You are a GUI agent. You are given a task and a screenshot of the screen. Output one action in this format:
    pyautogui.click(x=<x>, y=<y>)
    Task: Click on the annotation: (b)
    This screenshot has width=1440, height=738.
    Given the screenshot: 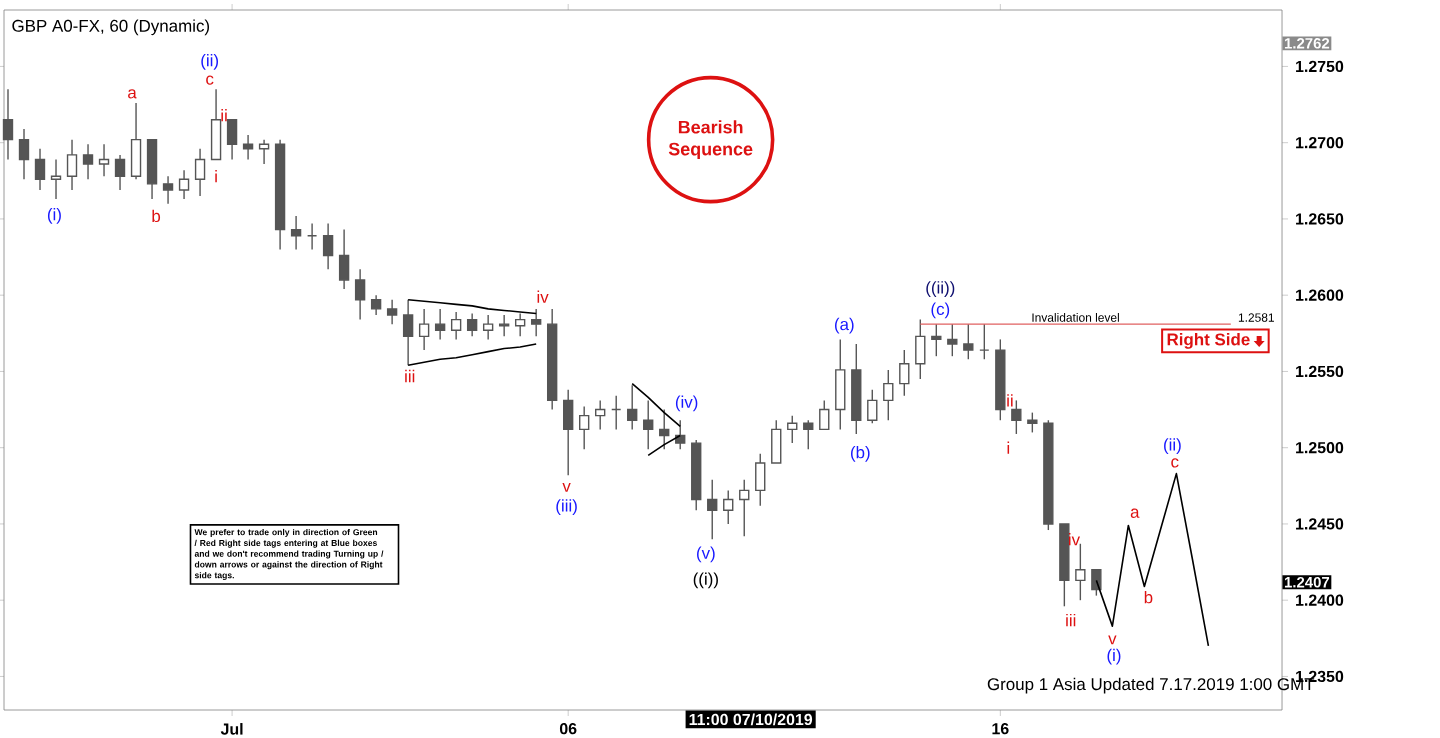 What is the action you would take?
    pyautogui.click(x=860, y=453)
    